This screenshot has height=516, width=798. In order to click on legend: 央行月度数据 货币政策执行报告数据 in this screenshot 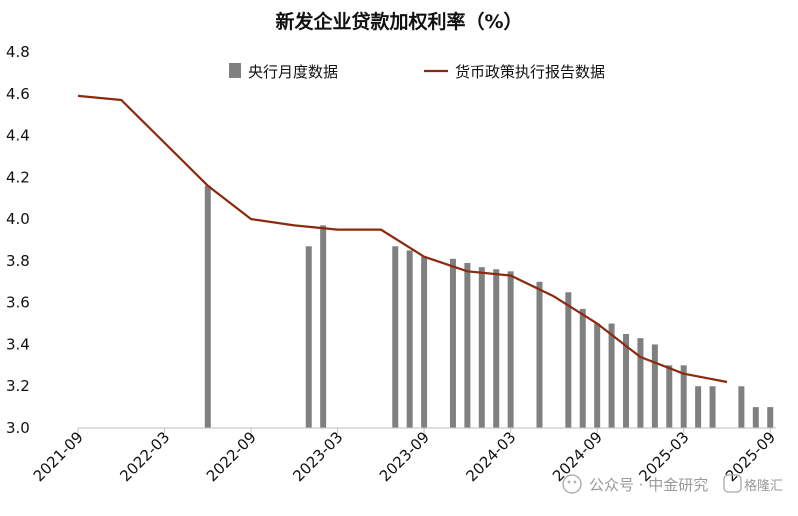, I will do `click(417, 72)`.